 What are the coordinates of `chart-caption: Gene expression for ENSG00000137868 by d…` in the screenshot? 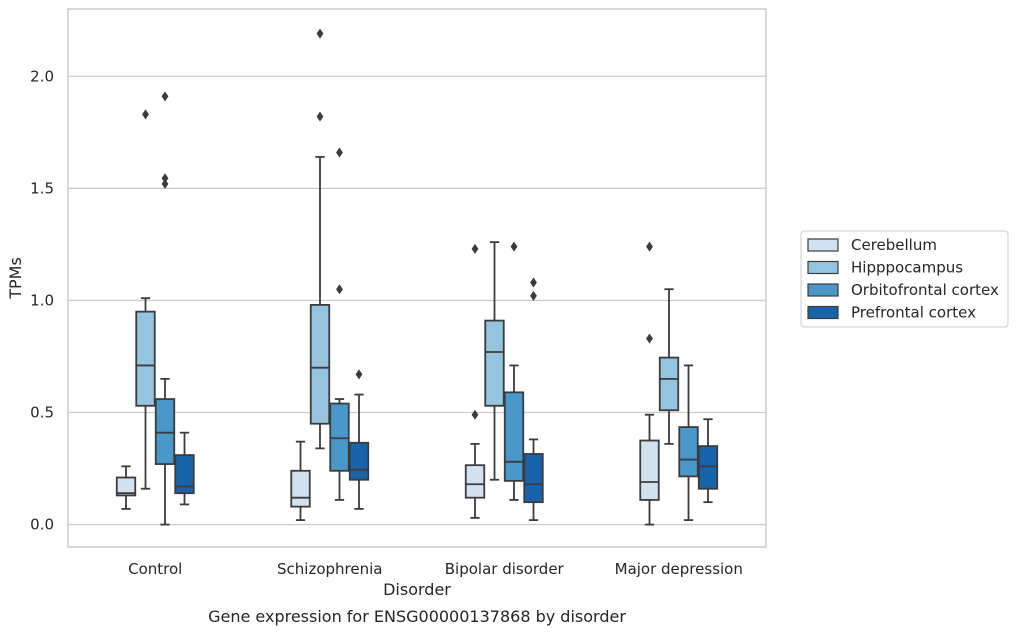 It's located at (417, 616).